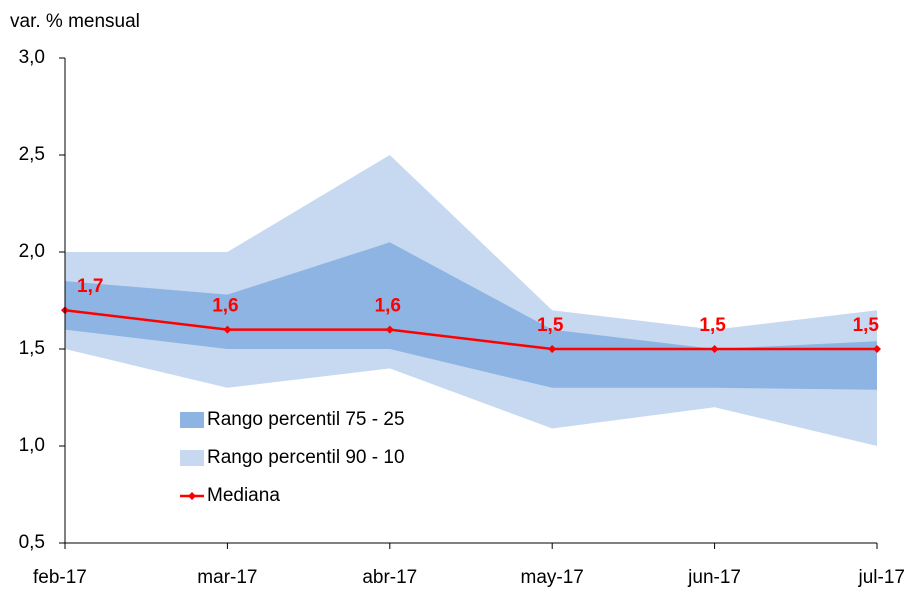  What do you see at coordinates (60, 577) in the screenshot?
I see `x-tick-label: feb-17` at bounding box center [60, 577].